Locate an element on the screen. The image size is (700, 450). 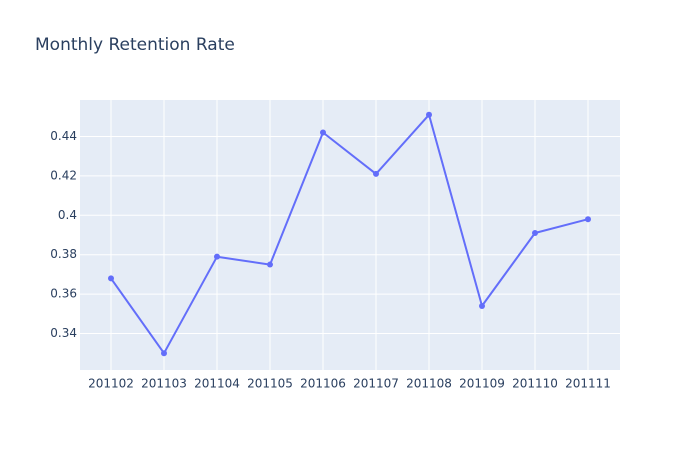
x-tick-label: 201110 is located at coordinates (535, 384).